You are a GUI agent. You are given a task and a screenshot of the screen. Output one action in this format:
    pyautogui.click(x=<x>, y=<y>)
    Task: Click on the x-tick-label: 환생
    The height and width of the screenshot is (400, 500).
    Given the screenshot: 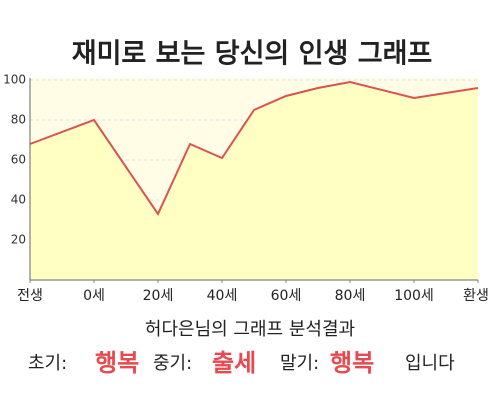 What is the action you would take?
    pyautogui.click(x=476, y=296)
    